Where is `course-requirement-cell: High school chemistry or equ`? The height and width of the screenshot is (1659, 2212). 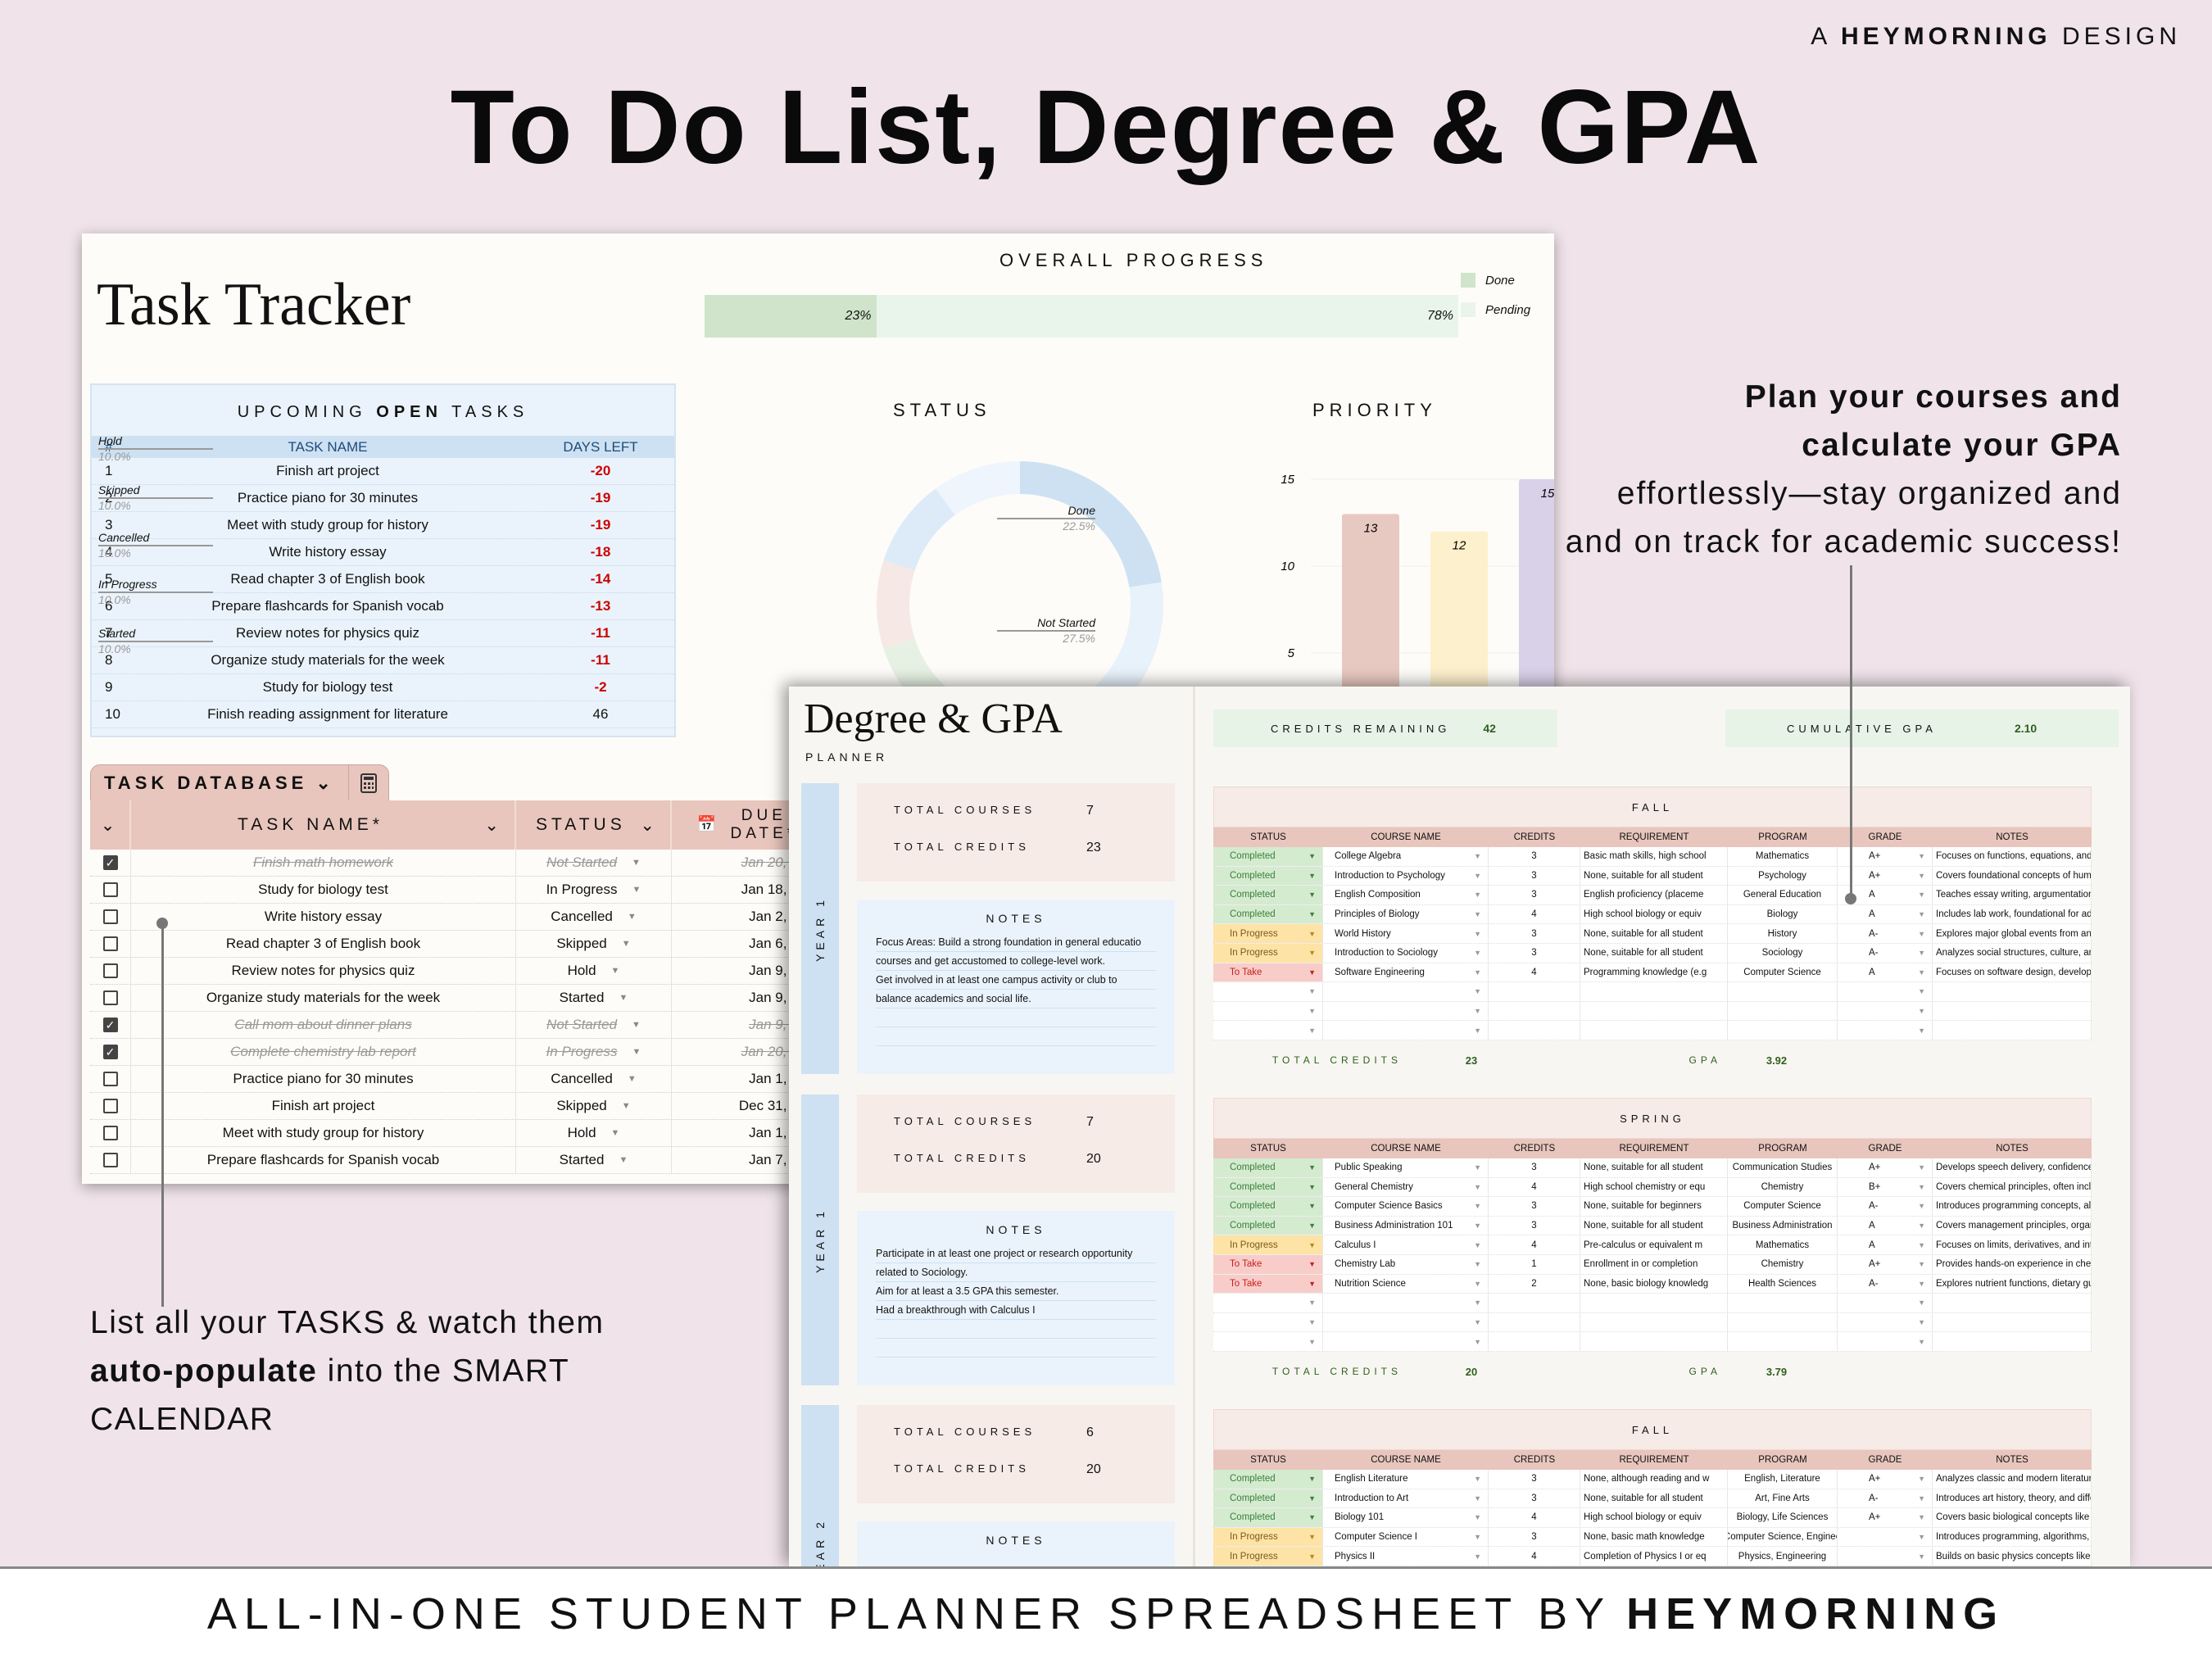 course-requirement-cell: High school chemistry or equ is located at coordinates (1654, 1187).